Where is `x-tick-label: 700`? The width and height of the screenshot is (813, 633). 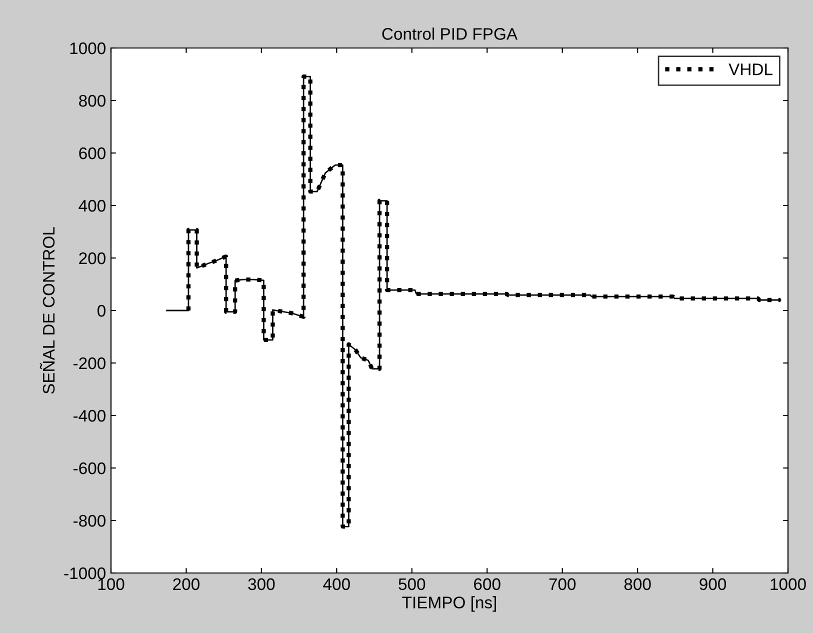
x-tick-label: 700 is located at coordinates (562, 584).